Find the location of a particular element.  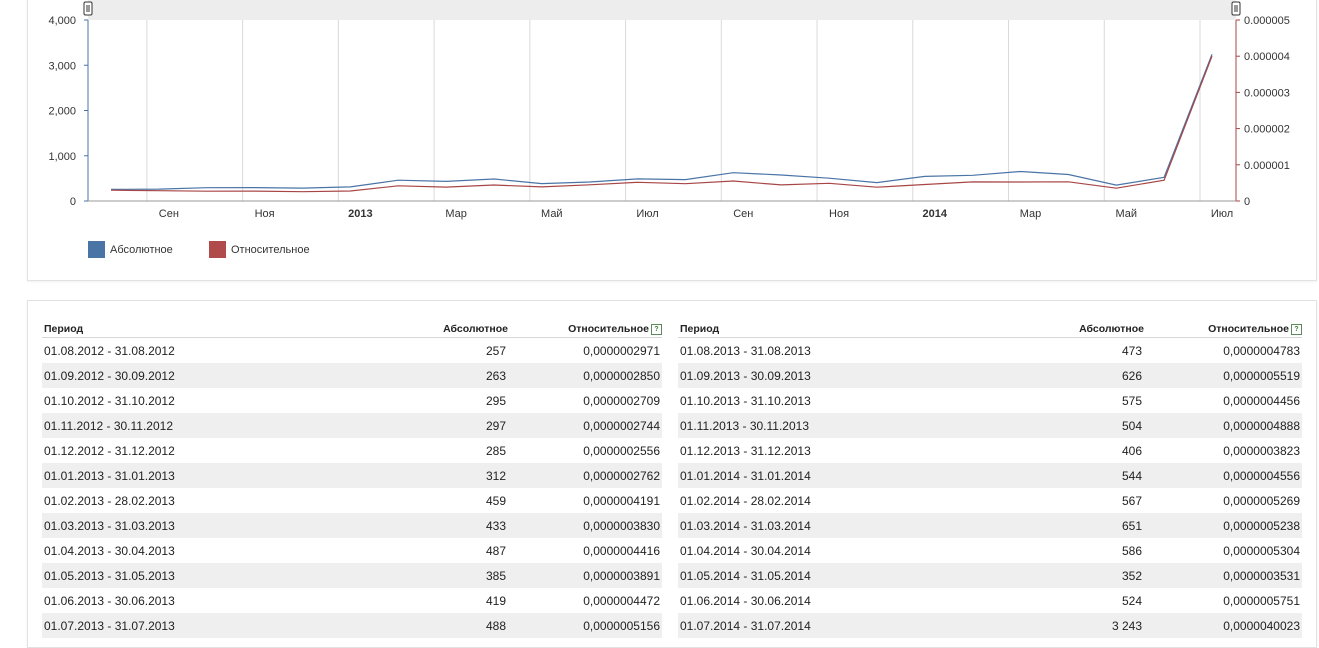

cell-absolute: 295 is located at coordinates (495, 400).